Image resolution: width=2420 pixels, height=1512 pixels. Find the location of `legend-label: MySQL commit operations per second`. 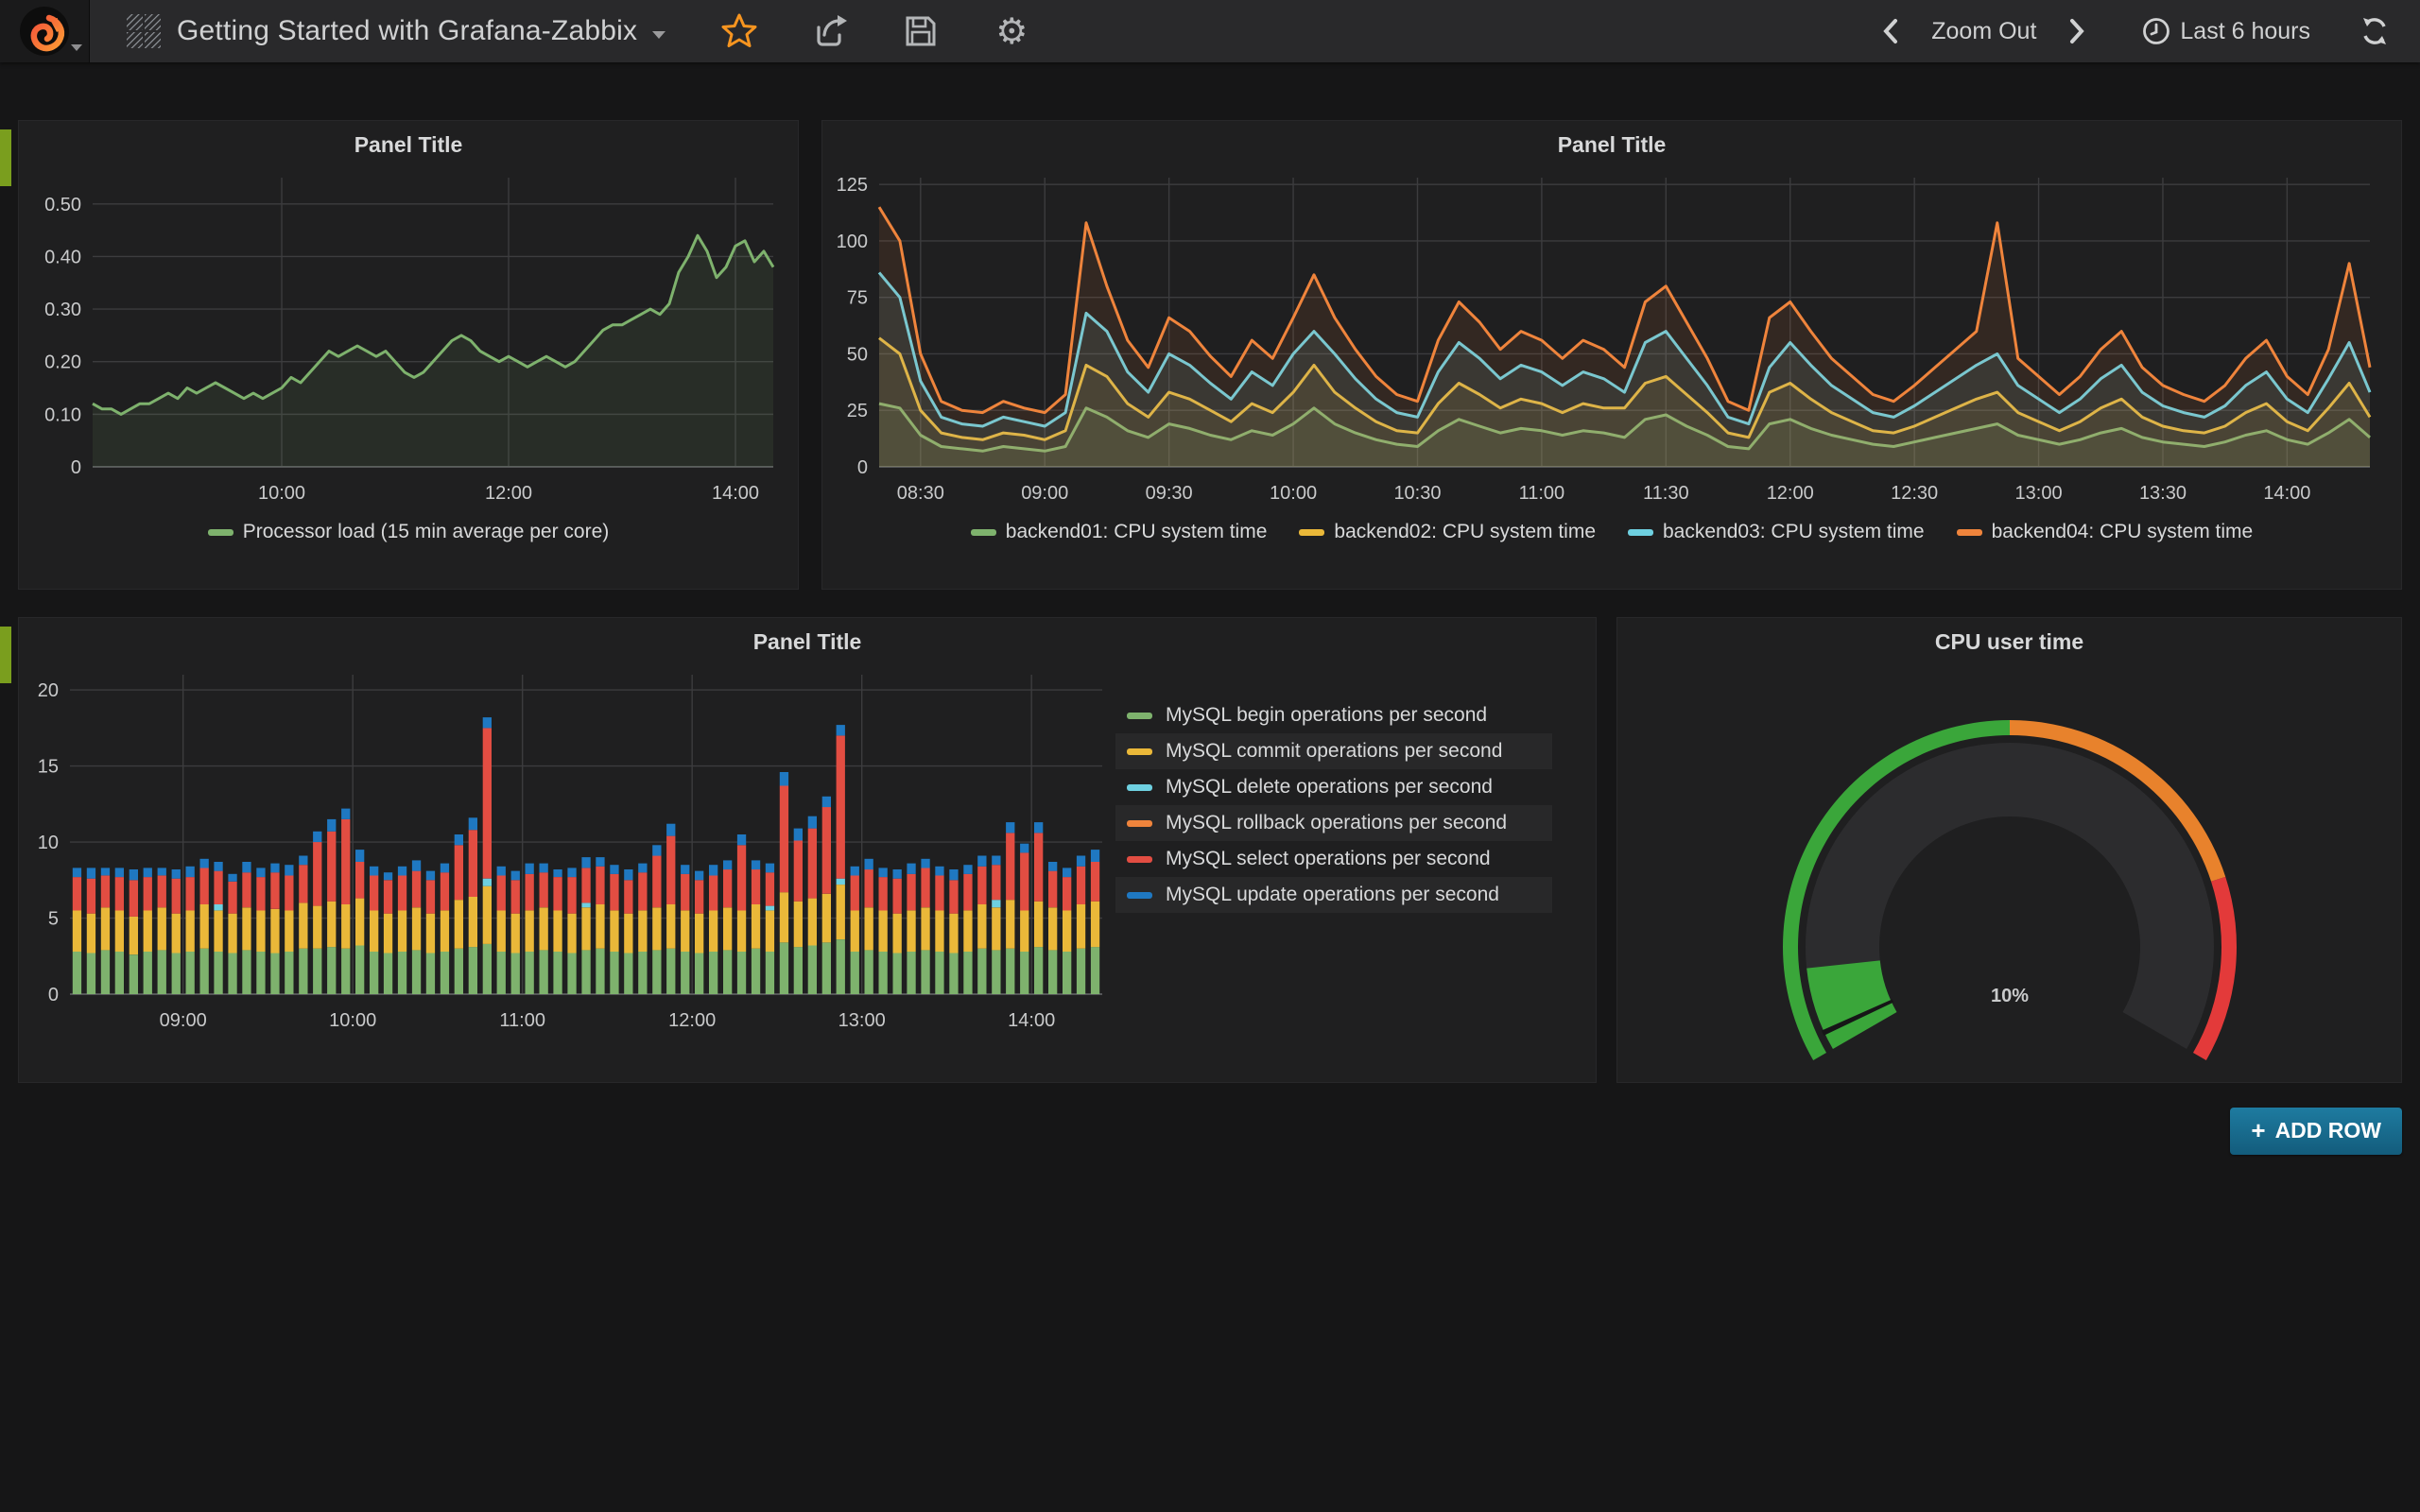

legend-label: MySQL commit operations per second is located at coordinates (1334, 751).